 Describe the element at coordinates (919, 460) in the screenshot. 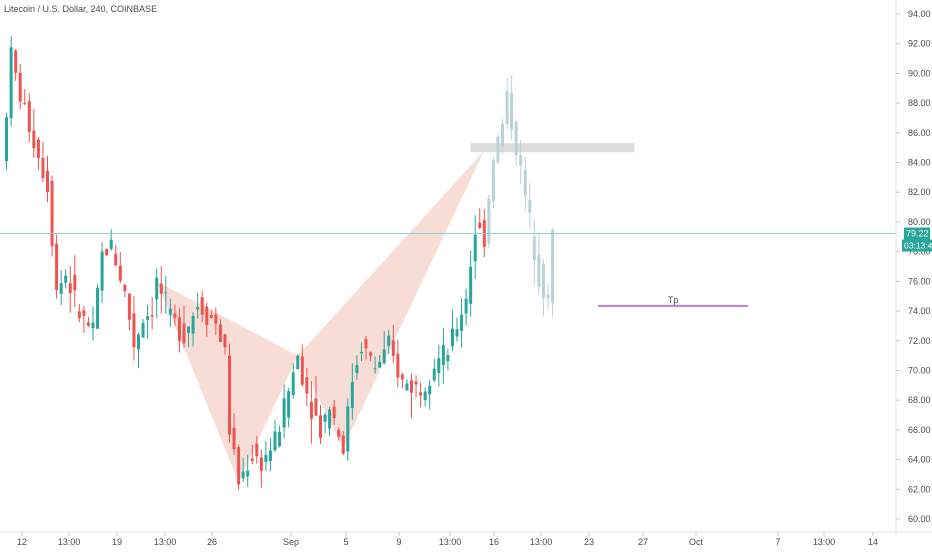

I see `y-tick-label: 64.00` at that location.